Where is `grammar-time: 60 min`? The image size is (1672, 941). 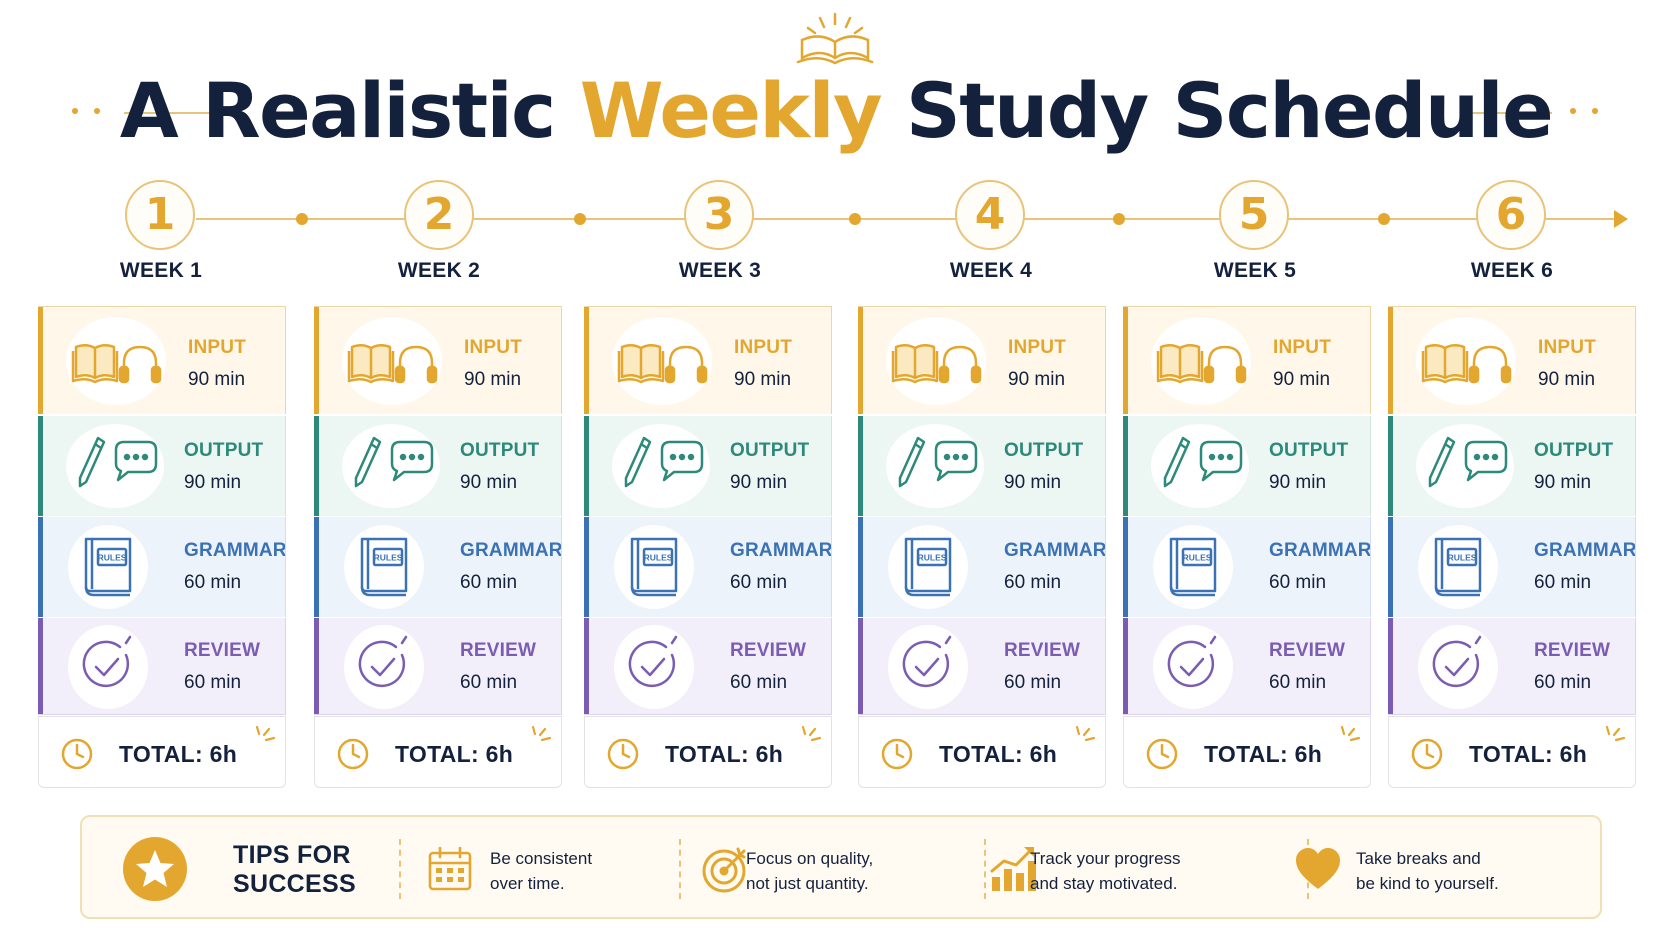 grammar-time: 60 min is located at coordinates (1563, 582).